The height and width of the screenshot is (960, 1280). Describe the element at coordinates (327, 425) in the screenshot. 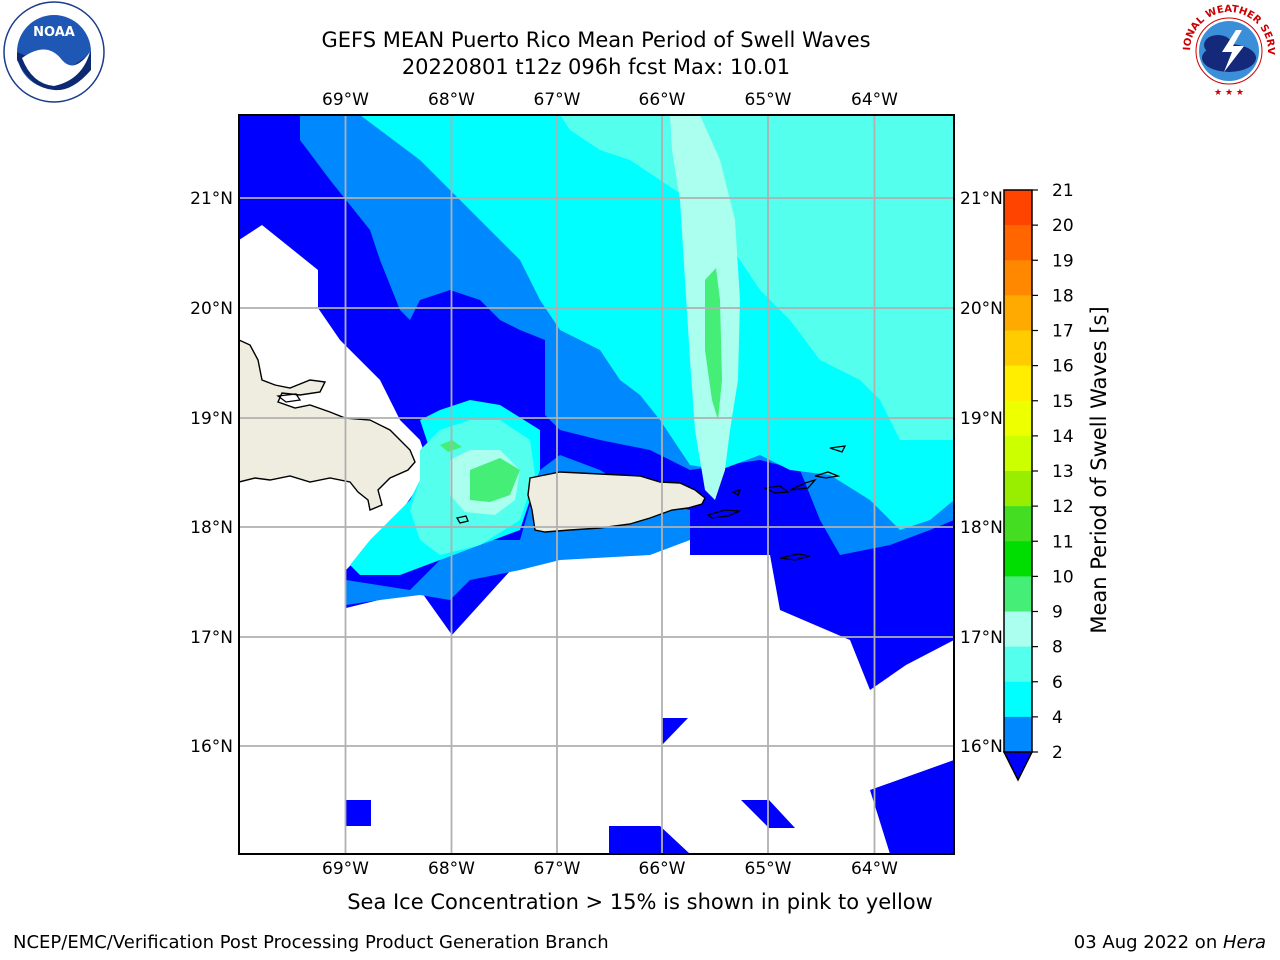

I see `hispaniola-land` at that location.